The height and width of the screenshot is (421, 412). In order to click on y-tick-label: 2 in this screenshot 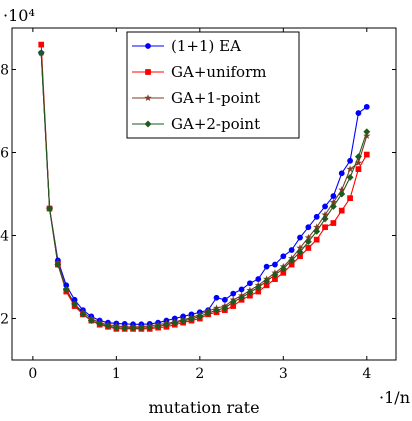, I will do `click(4, 320)`.